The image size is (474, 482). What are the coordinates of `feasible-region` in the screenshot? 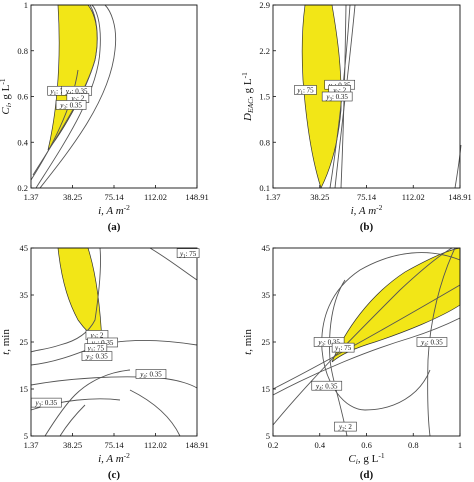 It's located at (80, 295).